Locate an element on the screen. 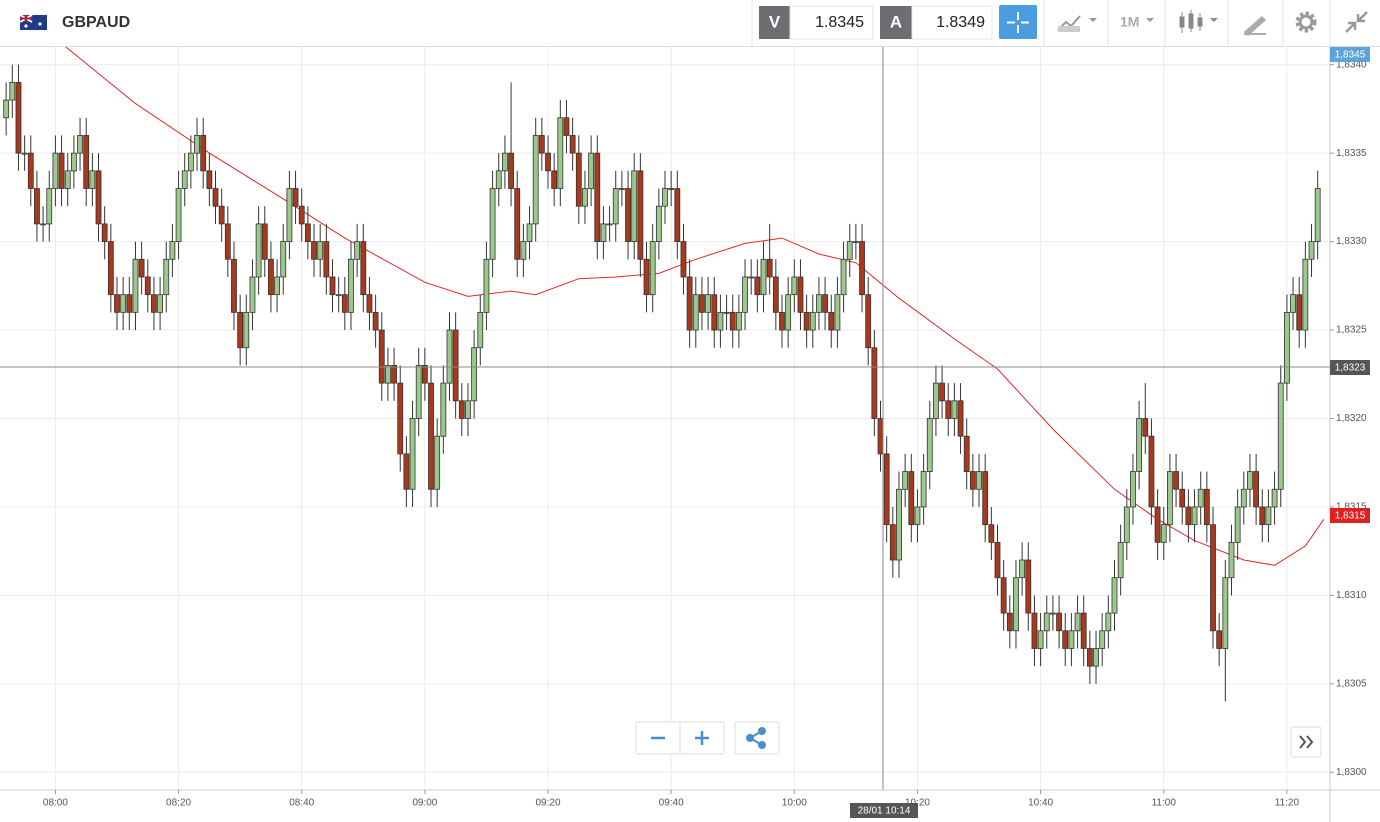  chart-type-button is located at coordinates (1198, 21).